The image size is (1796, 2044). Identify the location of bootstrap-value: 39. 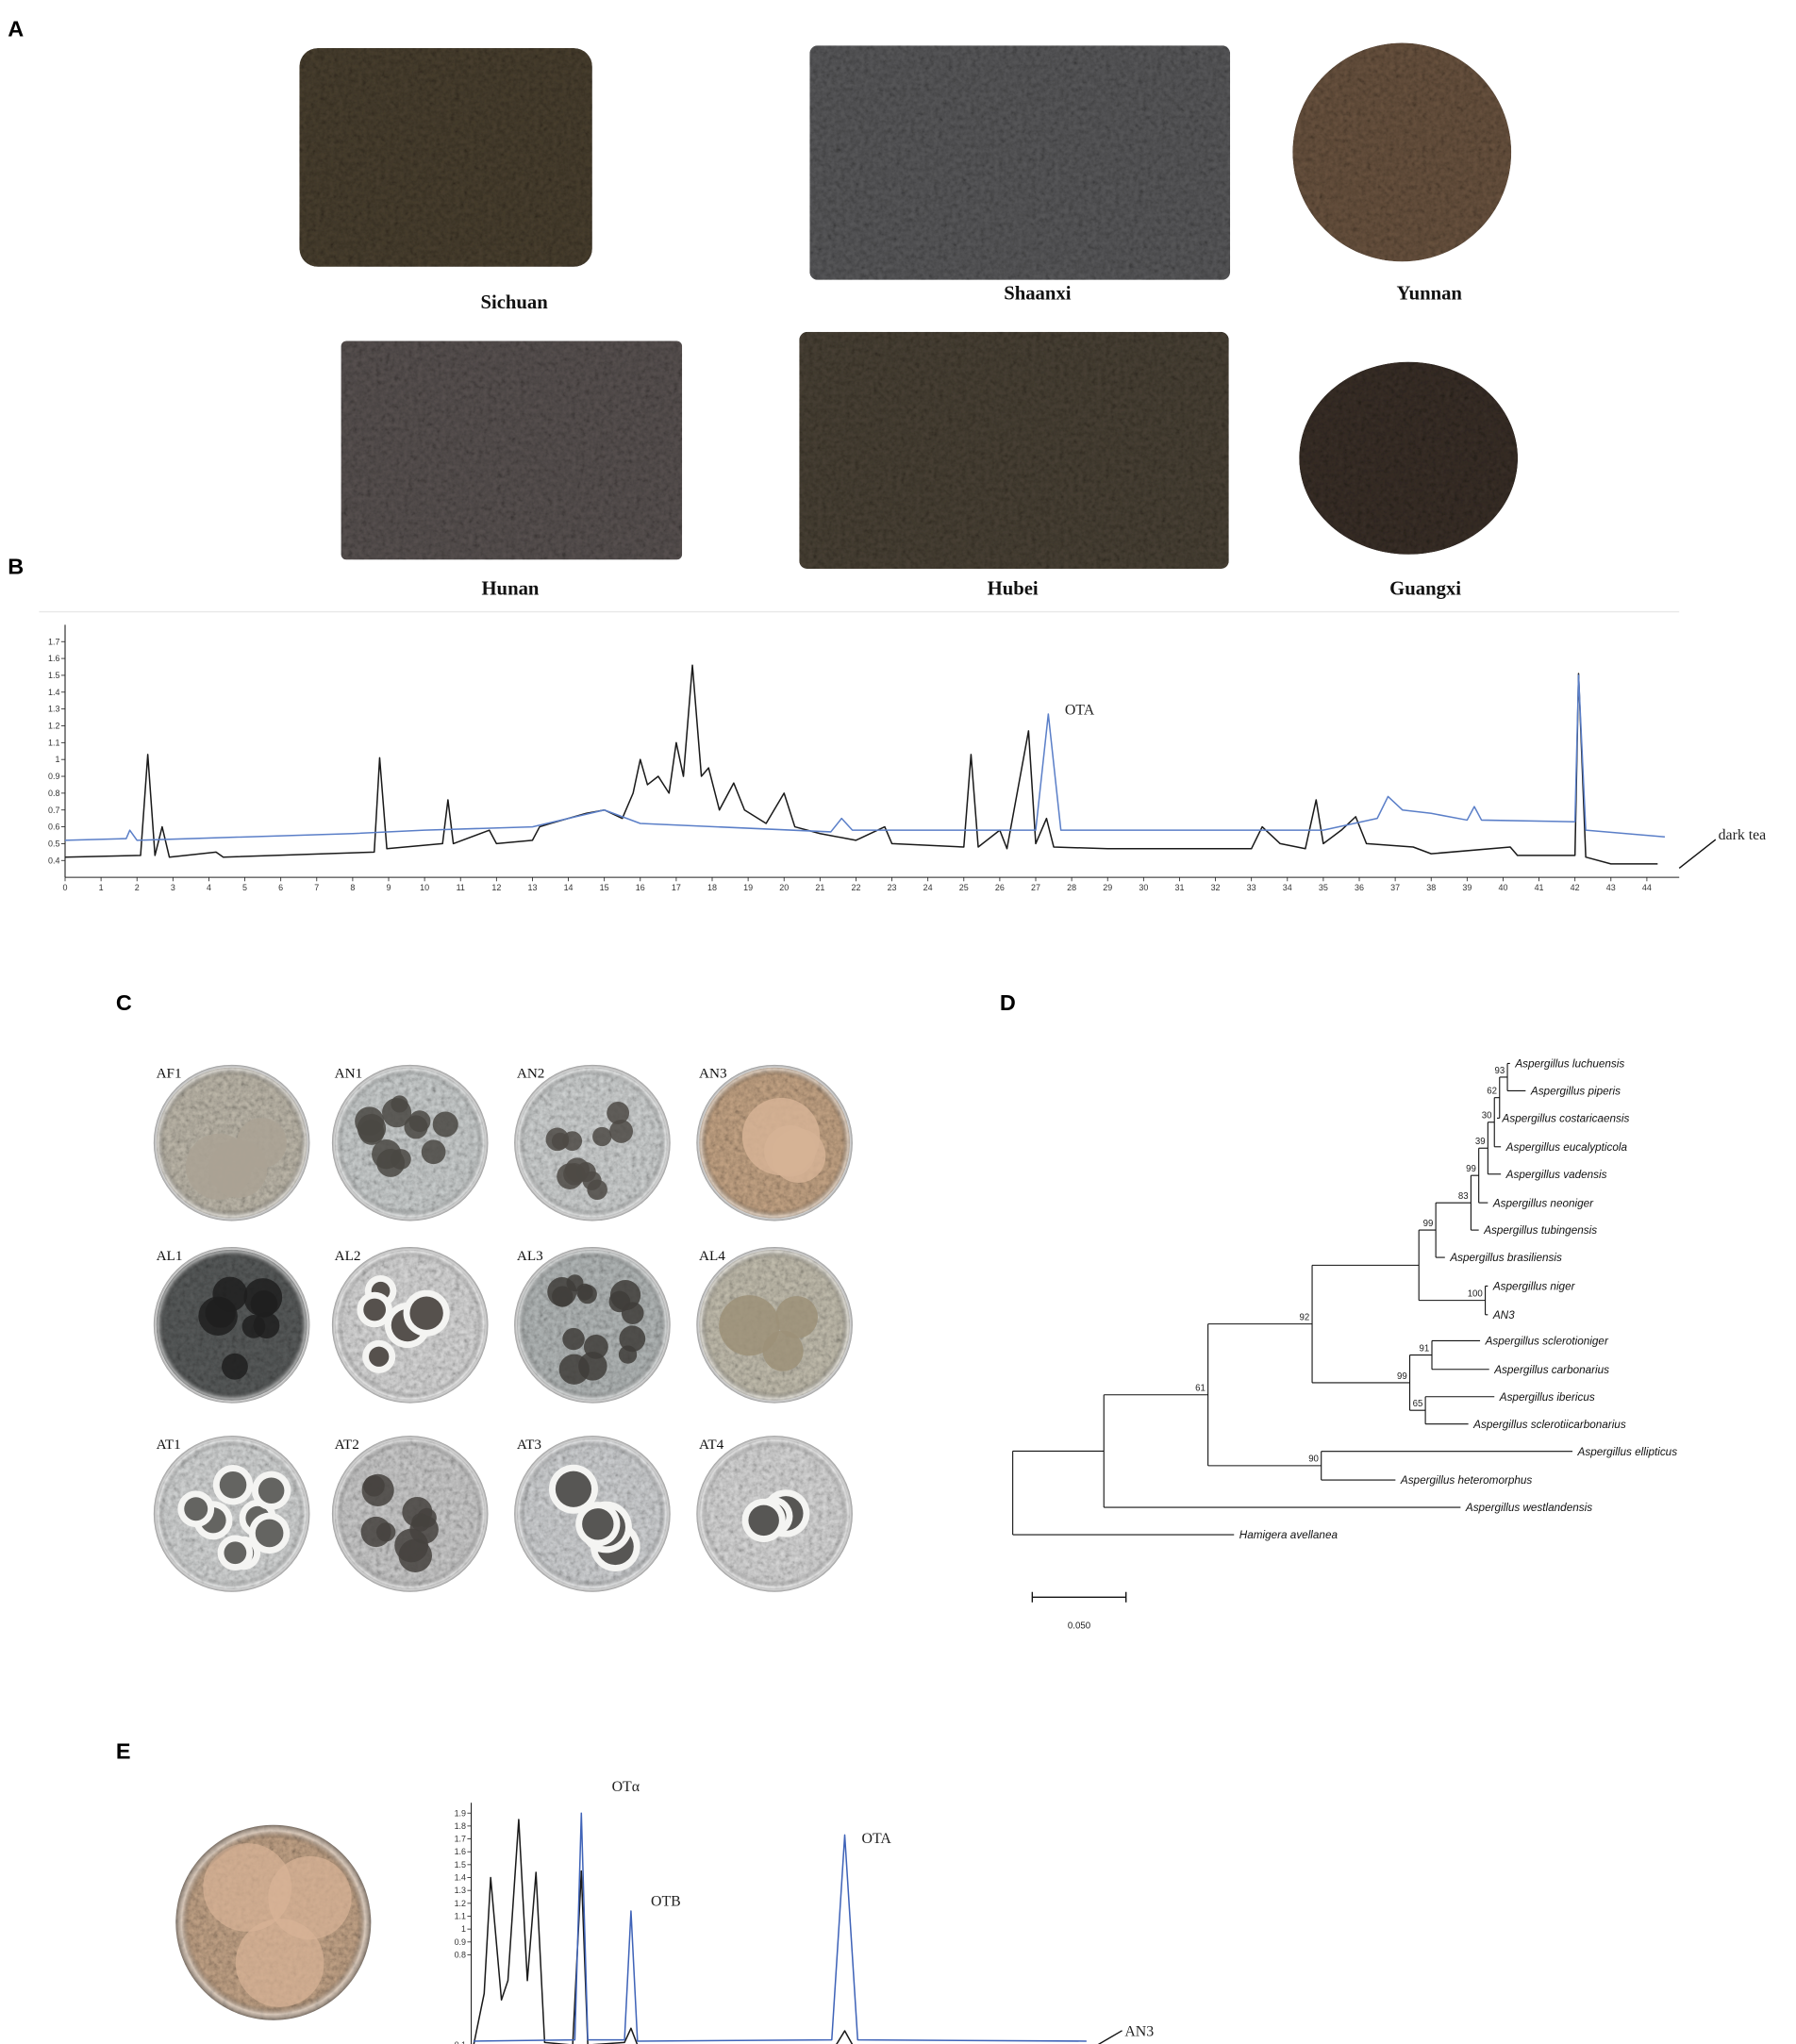
(1480, 1142).